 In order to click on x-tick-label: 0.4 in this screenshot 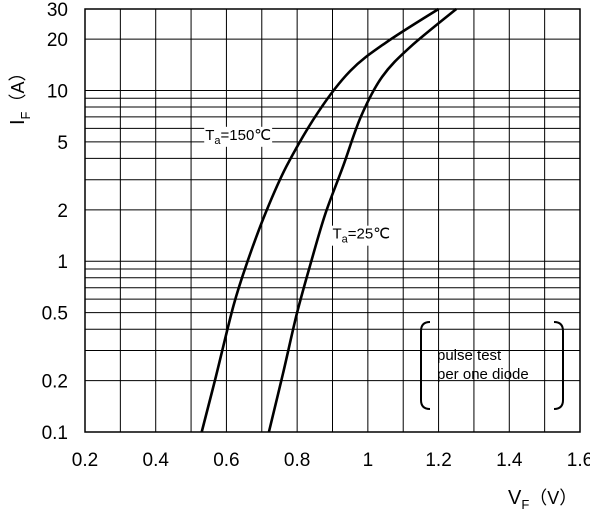, I will do `click(156, 460)`.